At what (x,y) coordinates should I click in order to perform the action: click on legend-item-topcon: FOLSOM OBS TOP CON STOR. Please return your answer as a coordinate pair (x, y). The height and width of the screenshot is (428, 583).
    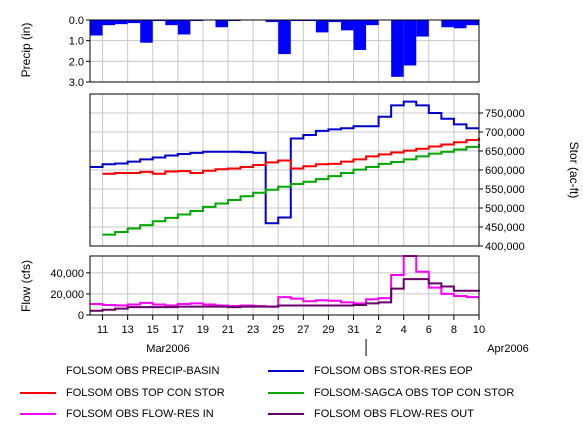
    Looking at the image, I should click on (122, 393).